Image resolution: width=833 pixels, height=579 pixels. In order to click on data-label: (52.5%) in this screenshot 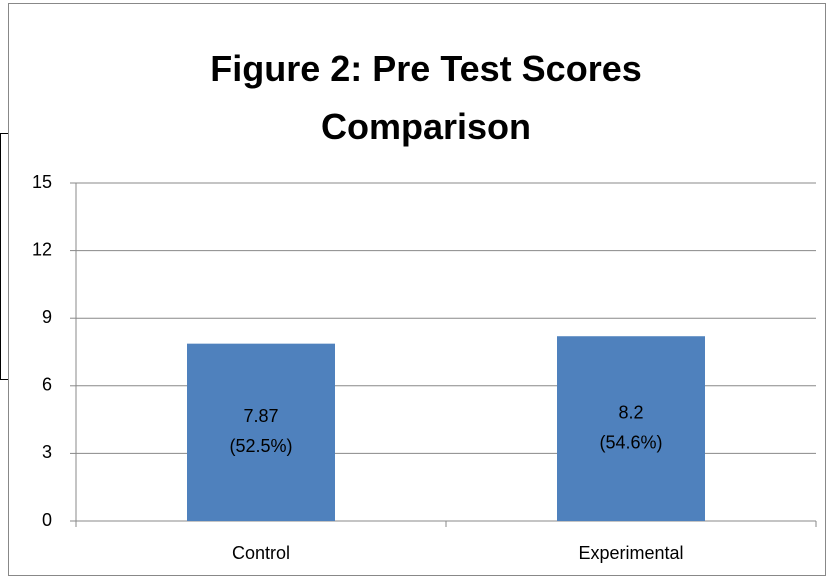, I will do `click(260, 446)`.